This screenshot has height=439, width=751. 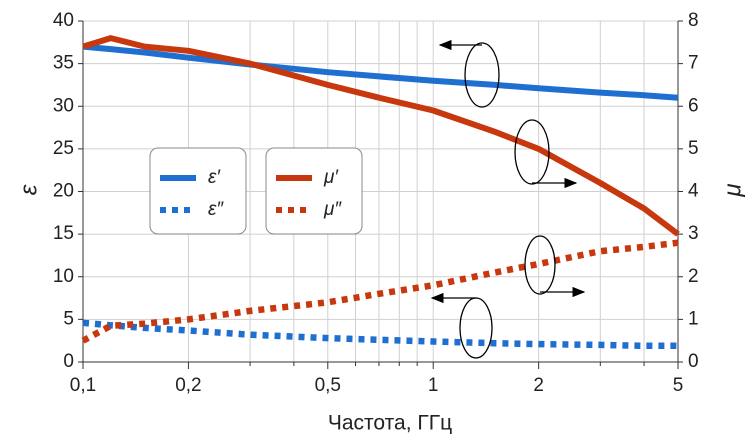 What do you see at coordinates (63, 20) in the screenshot?
I see `y-tick-label: 40` at bounding box center [63, 20].